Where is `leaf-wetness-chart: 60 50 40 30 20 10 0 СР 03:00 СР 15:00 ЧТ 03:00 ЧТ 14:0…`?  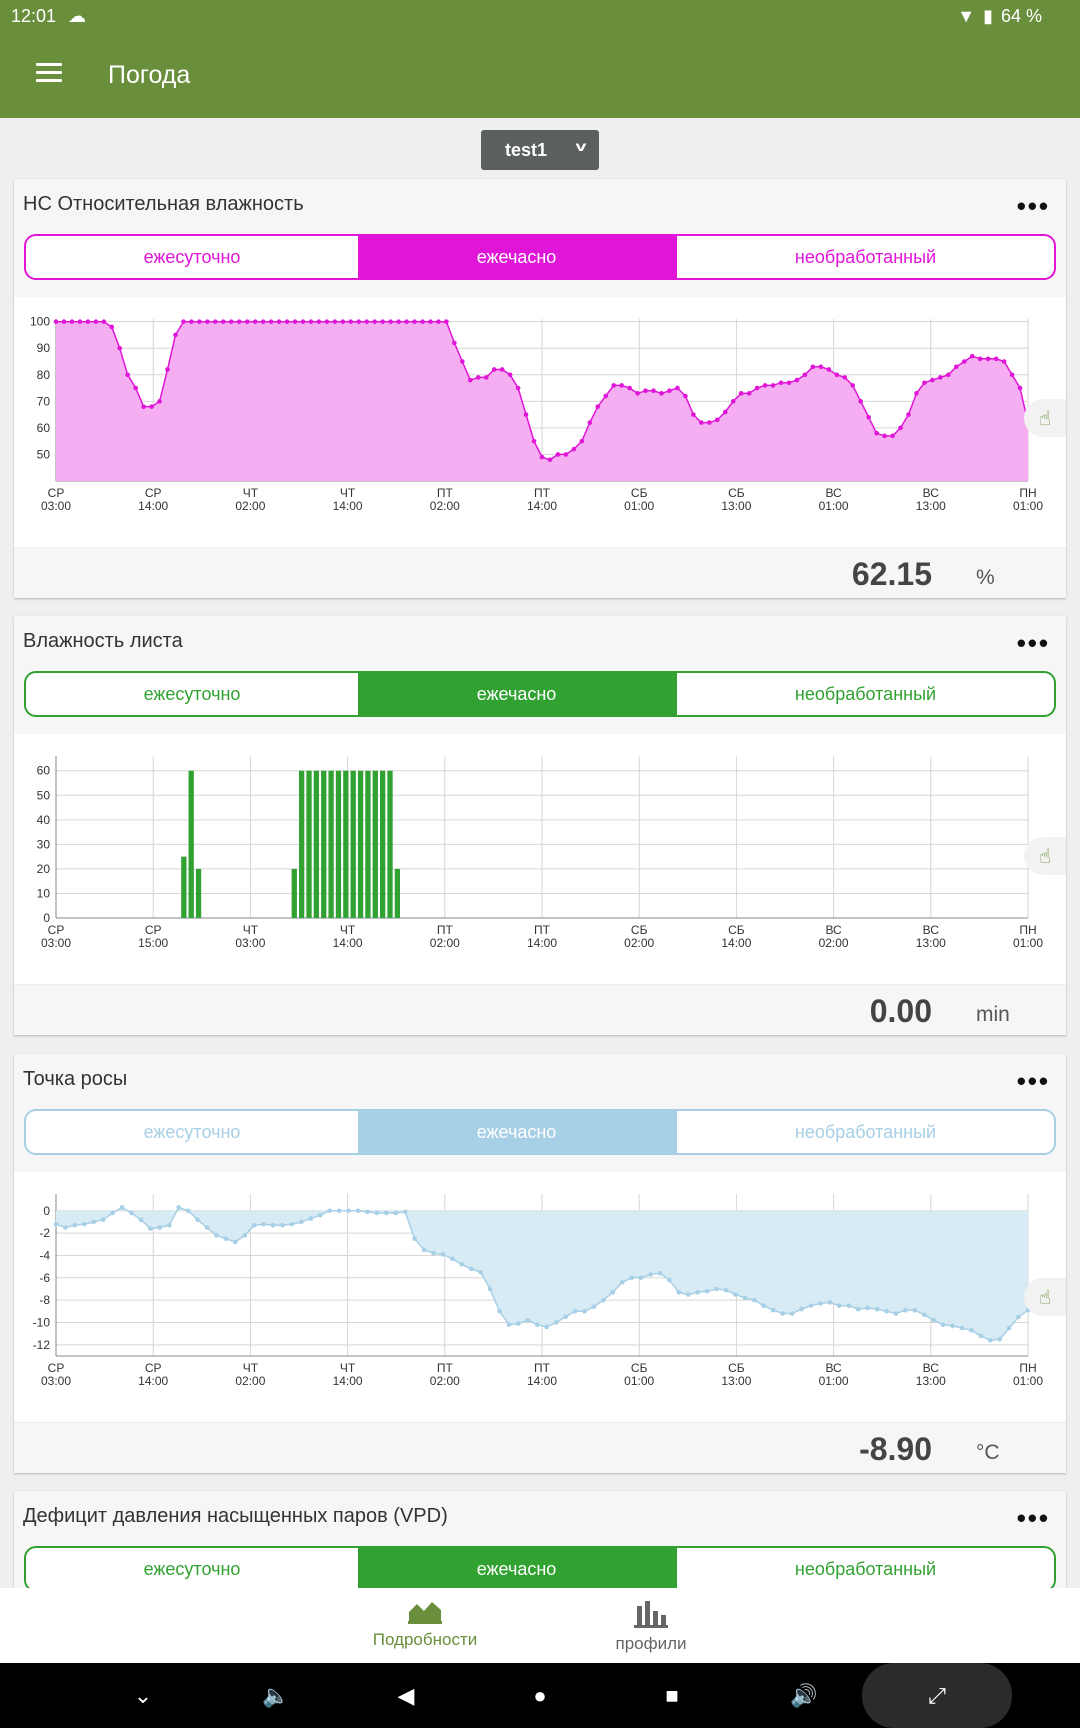
leaf-wetness-chart: 60 50 40 30 20 10 0 СР 03:00 СР 15:00 ЧТ 03:00 ЧТ 14:0… is located at coordinates (540, 859).